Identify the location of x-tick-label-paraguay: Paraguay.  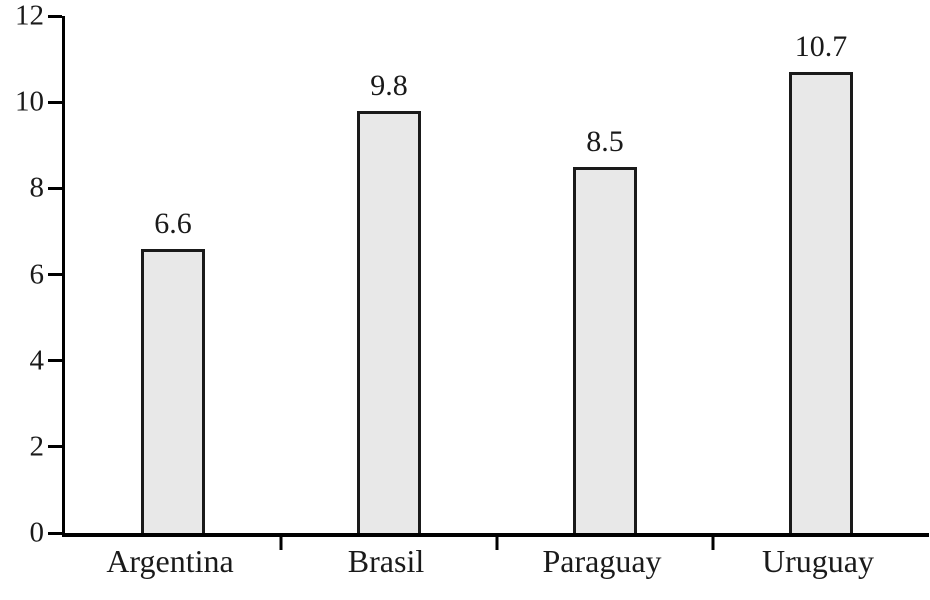
(602, 561).